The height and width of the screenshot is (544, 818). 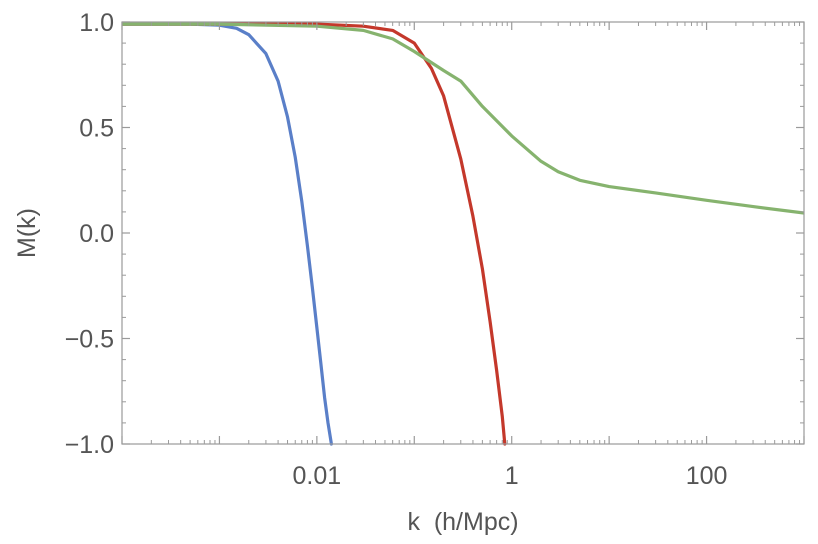 I want to click on y-tick-label: 0.0, so click(x=96, y=234).